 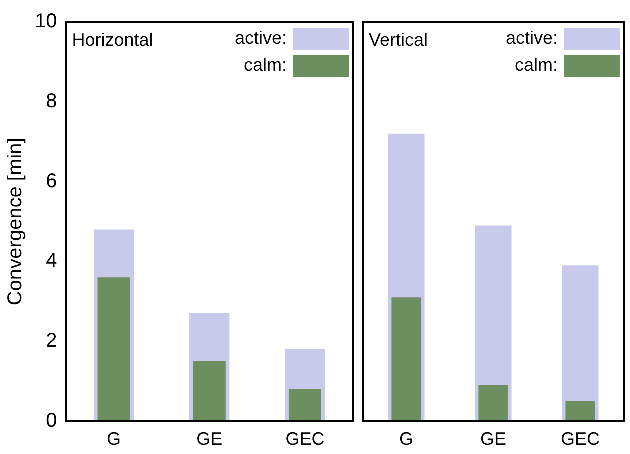 What do you see at coordinates (52, 341) in the screenshot?
I see `y-tick-label: 2` at bounding box center [52, 341].